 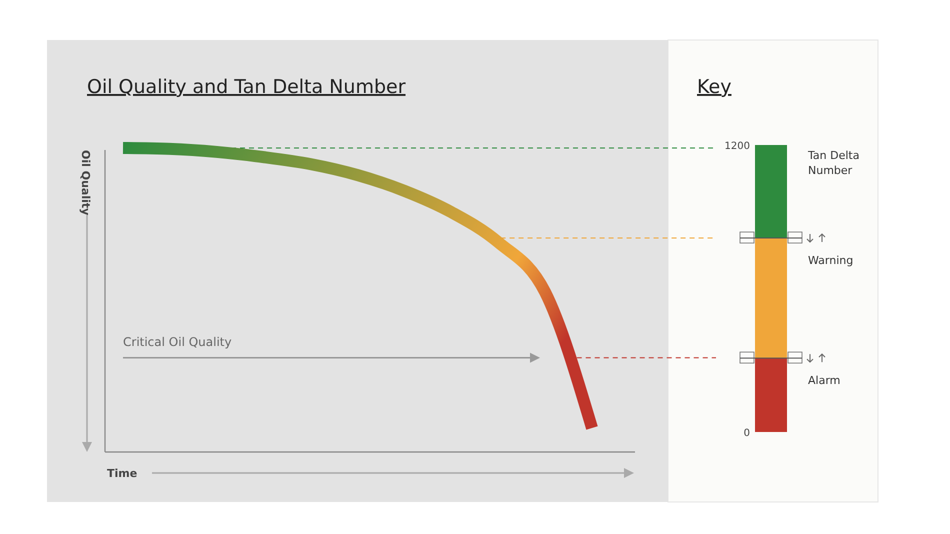 What do you see at coordinates (714, 87) in the screenshot?
I see `chart-title: Key` at bounding box center [714, 87].